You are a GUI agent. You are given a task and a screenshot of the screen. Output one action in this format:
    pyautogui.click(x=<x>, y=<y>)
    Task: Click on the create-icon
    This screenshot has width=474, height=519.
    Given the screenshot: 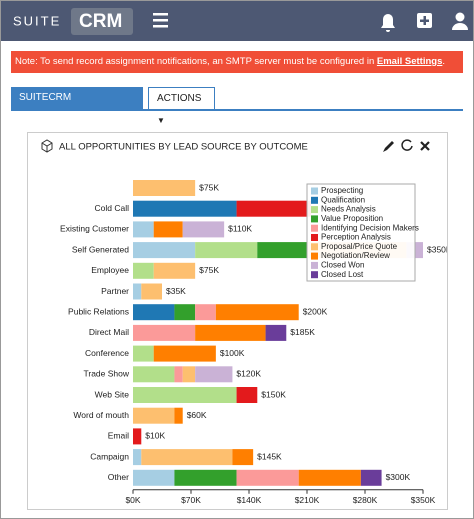 What is the action you would take?
    pyautogui.click(x=424, y=20)
    